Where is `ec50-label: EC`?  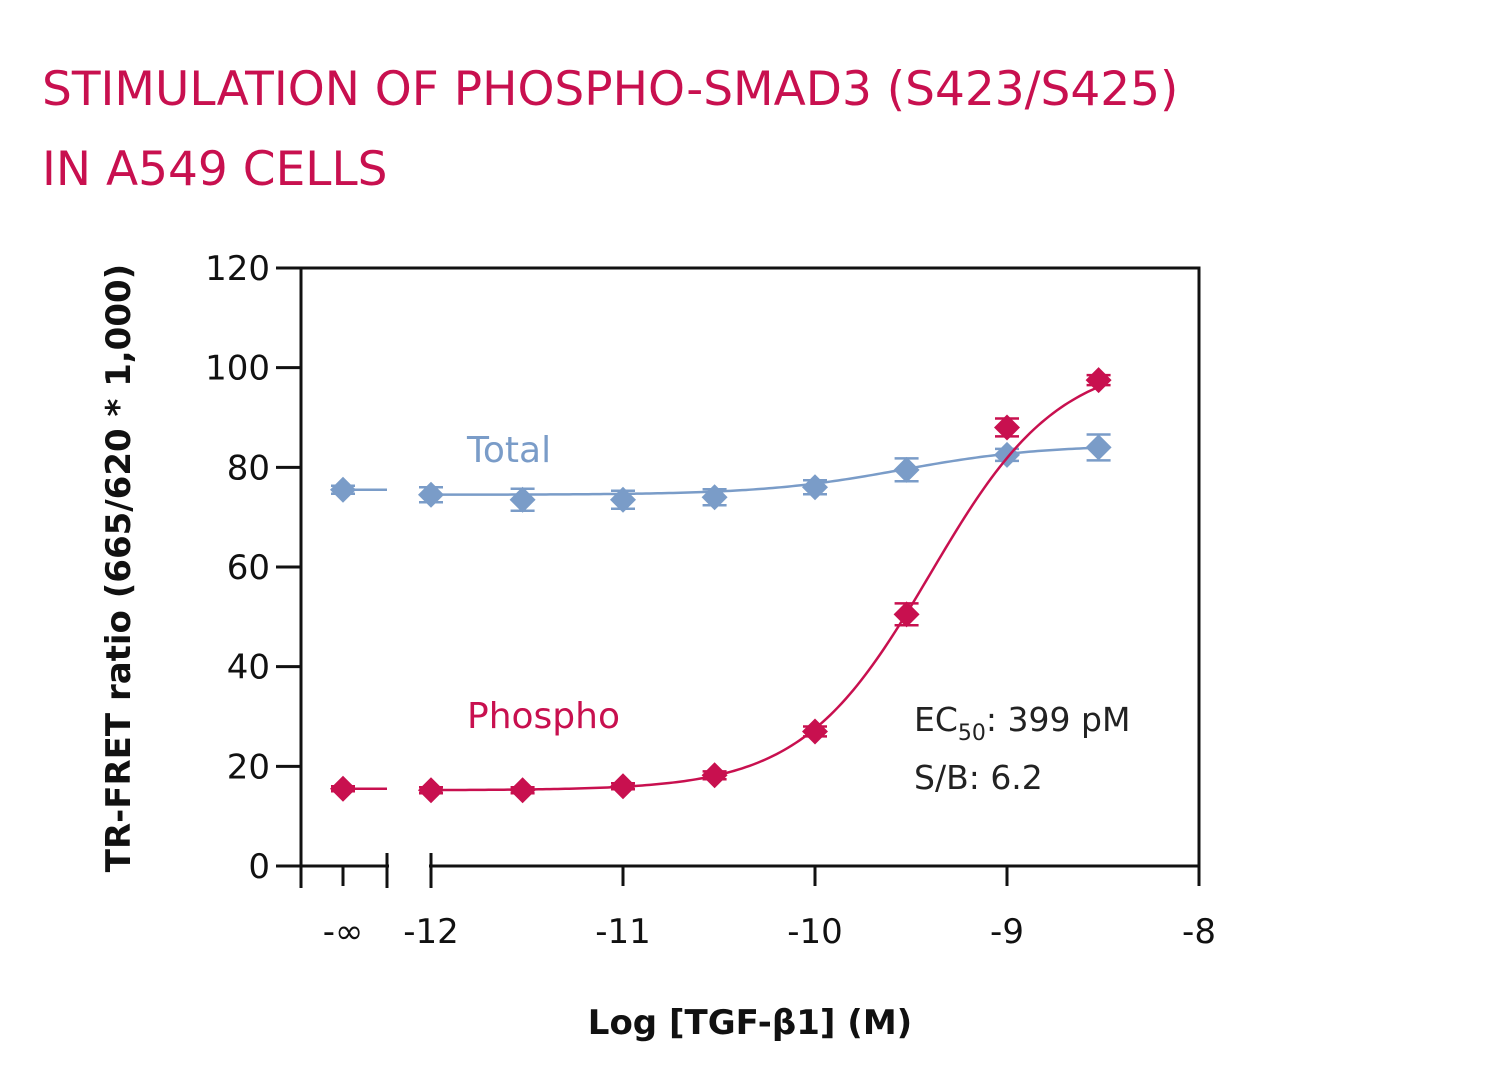 ec50-label: EC is located at coordinates (936, 719).